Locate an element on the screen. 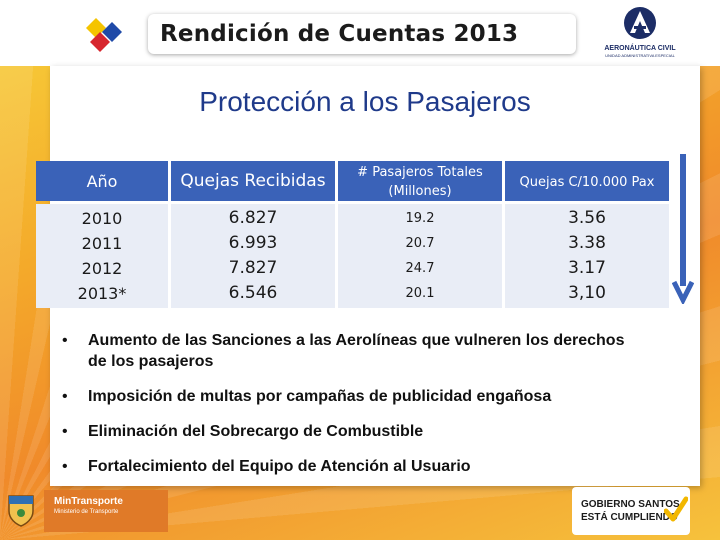  passengers-cell: 19.2 20.7 24.7 20.1 is located at coordinates (420, 256).